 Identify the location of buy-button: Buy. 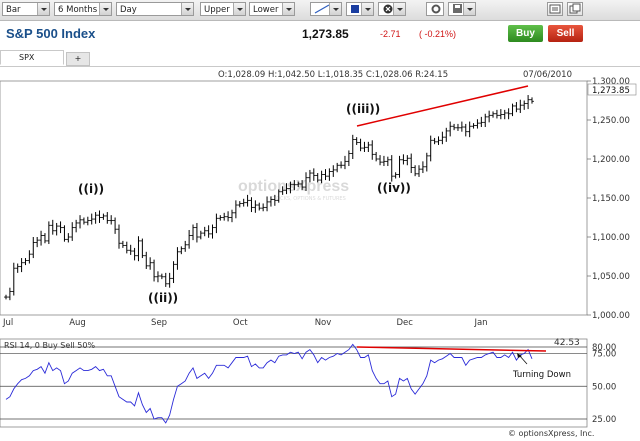
(525, 33).